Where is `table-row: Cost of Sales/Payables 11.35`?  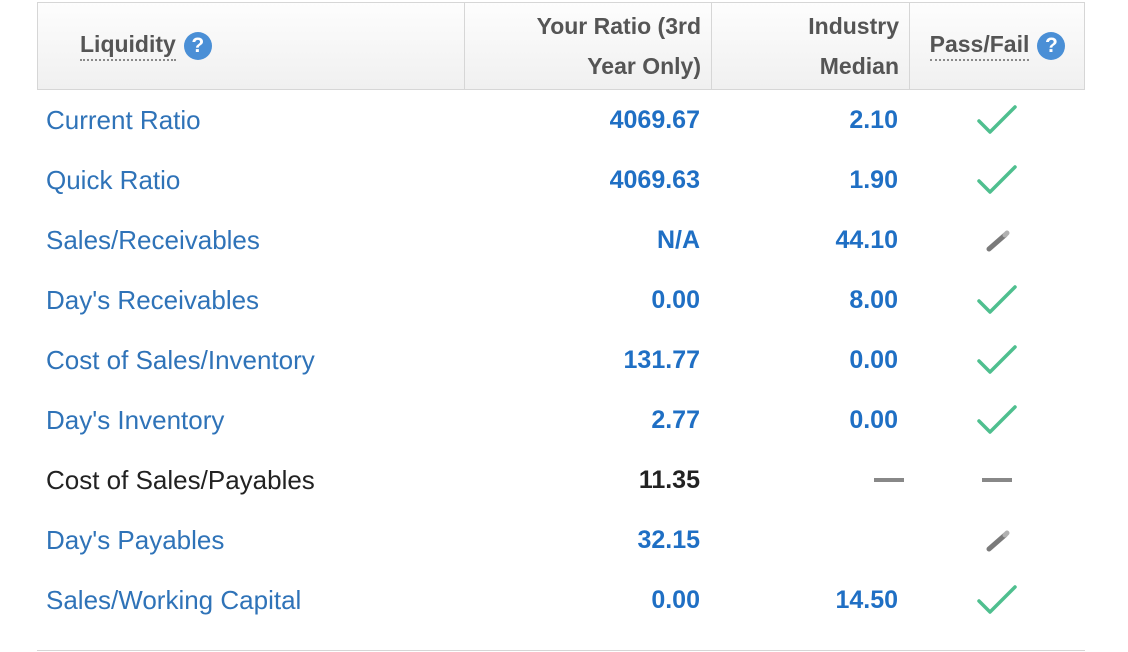
table-row: Cost of Sales/Payables 11.35 is located at coordinates (561, 480).